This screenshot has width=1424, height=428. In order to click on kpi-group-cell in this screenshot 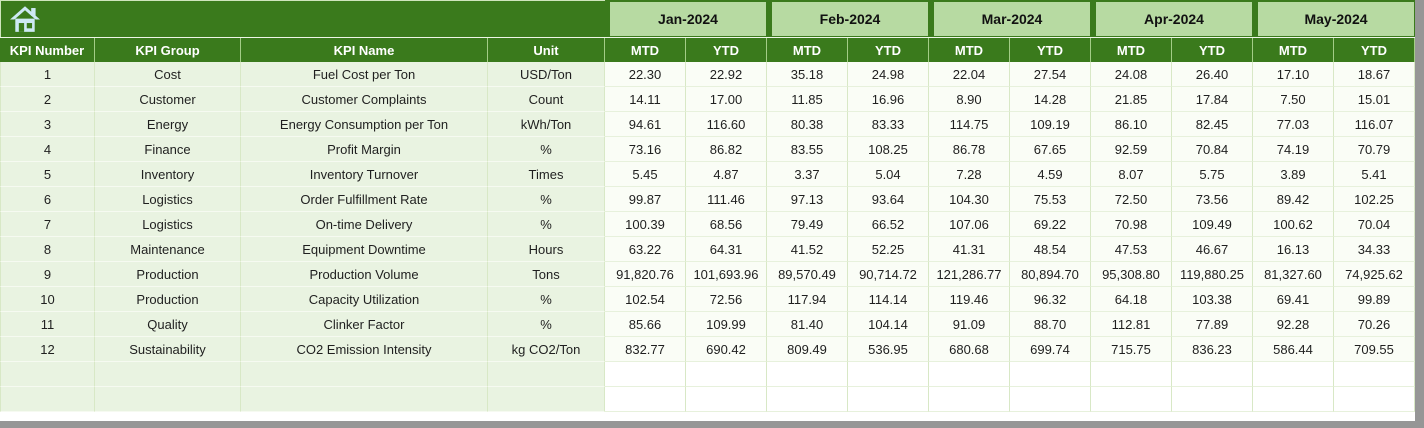, I will do `click(168, 399)`.